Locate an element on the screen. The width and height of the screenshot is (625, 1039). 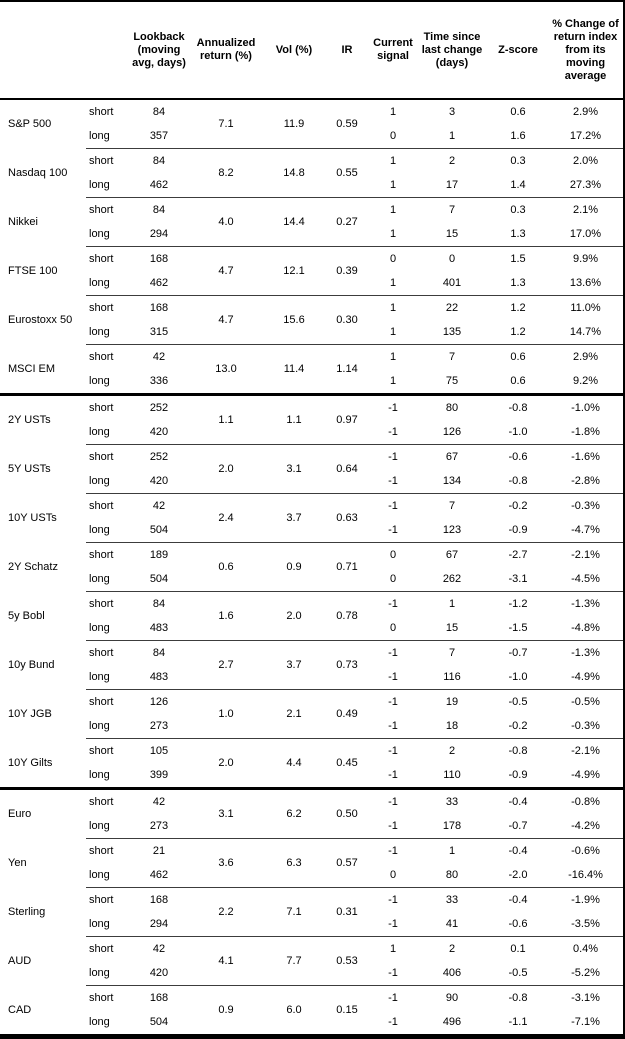
z-score-value: 1.3 is located at coordinates (518, 283).